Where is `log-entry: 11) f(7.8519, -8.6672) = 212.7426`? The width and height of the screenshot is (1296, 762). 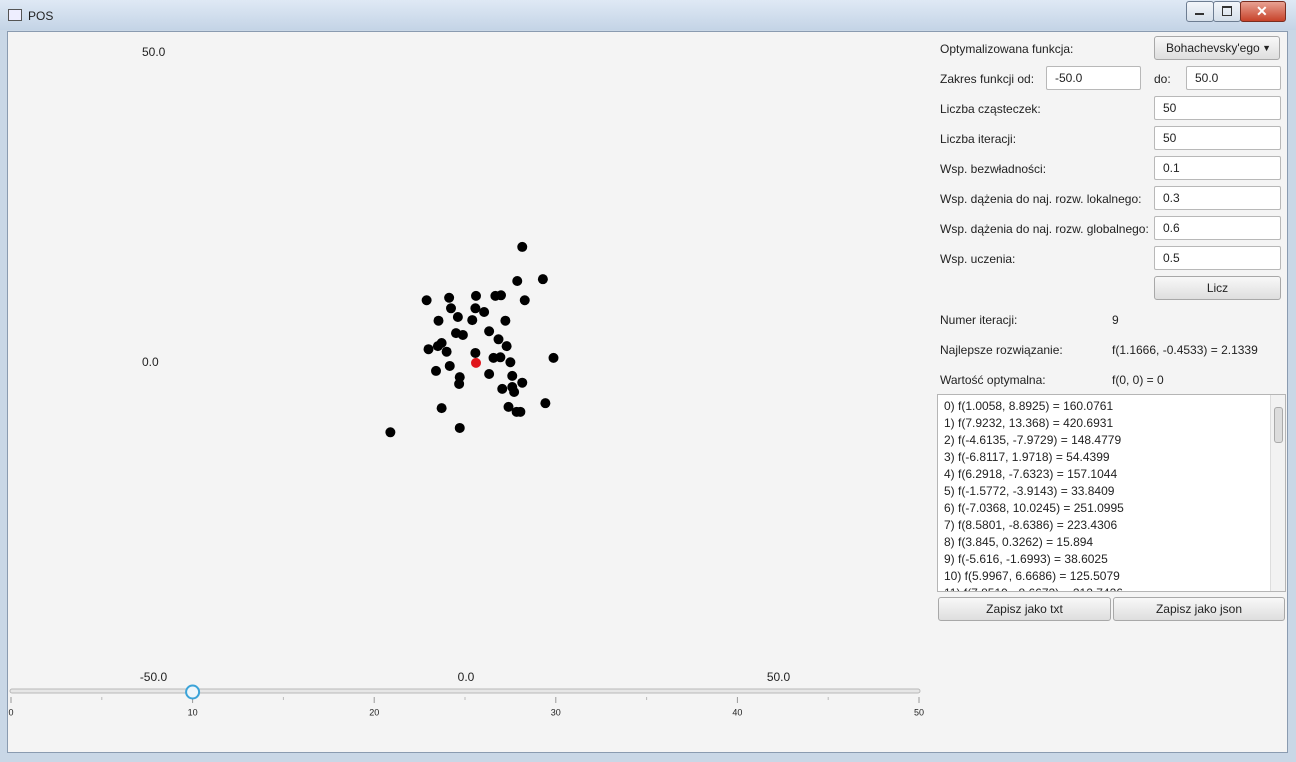 log-entry: 11) f(7.8519, -8.6672) = 212.7426 is located at coordinates (1033, 588).